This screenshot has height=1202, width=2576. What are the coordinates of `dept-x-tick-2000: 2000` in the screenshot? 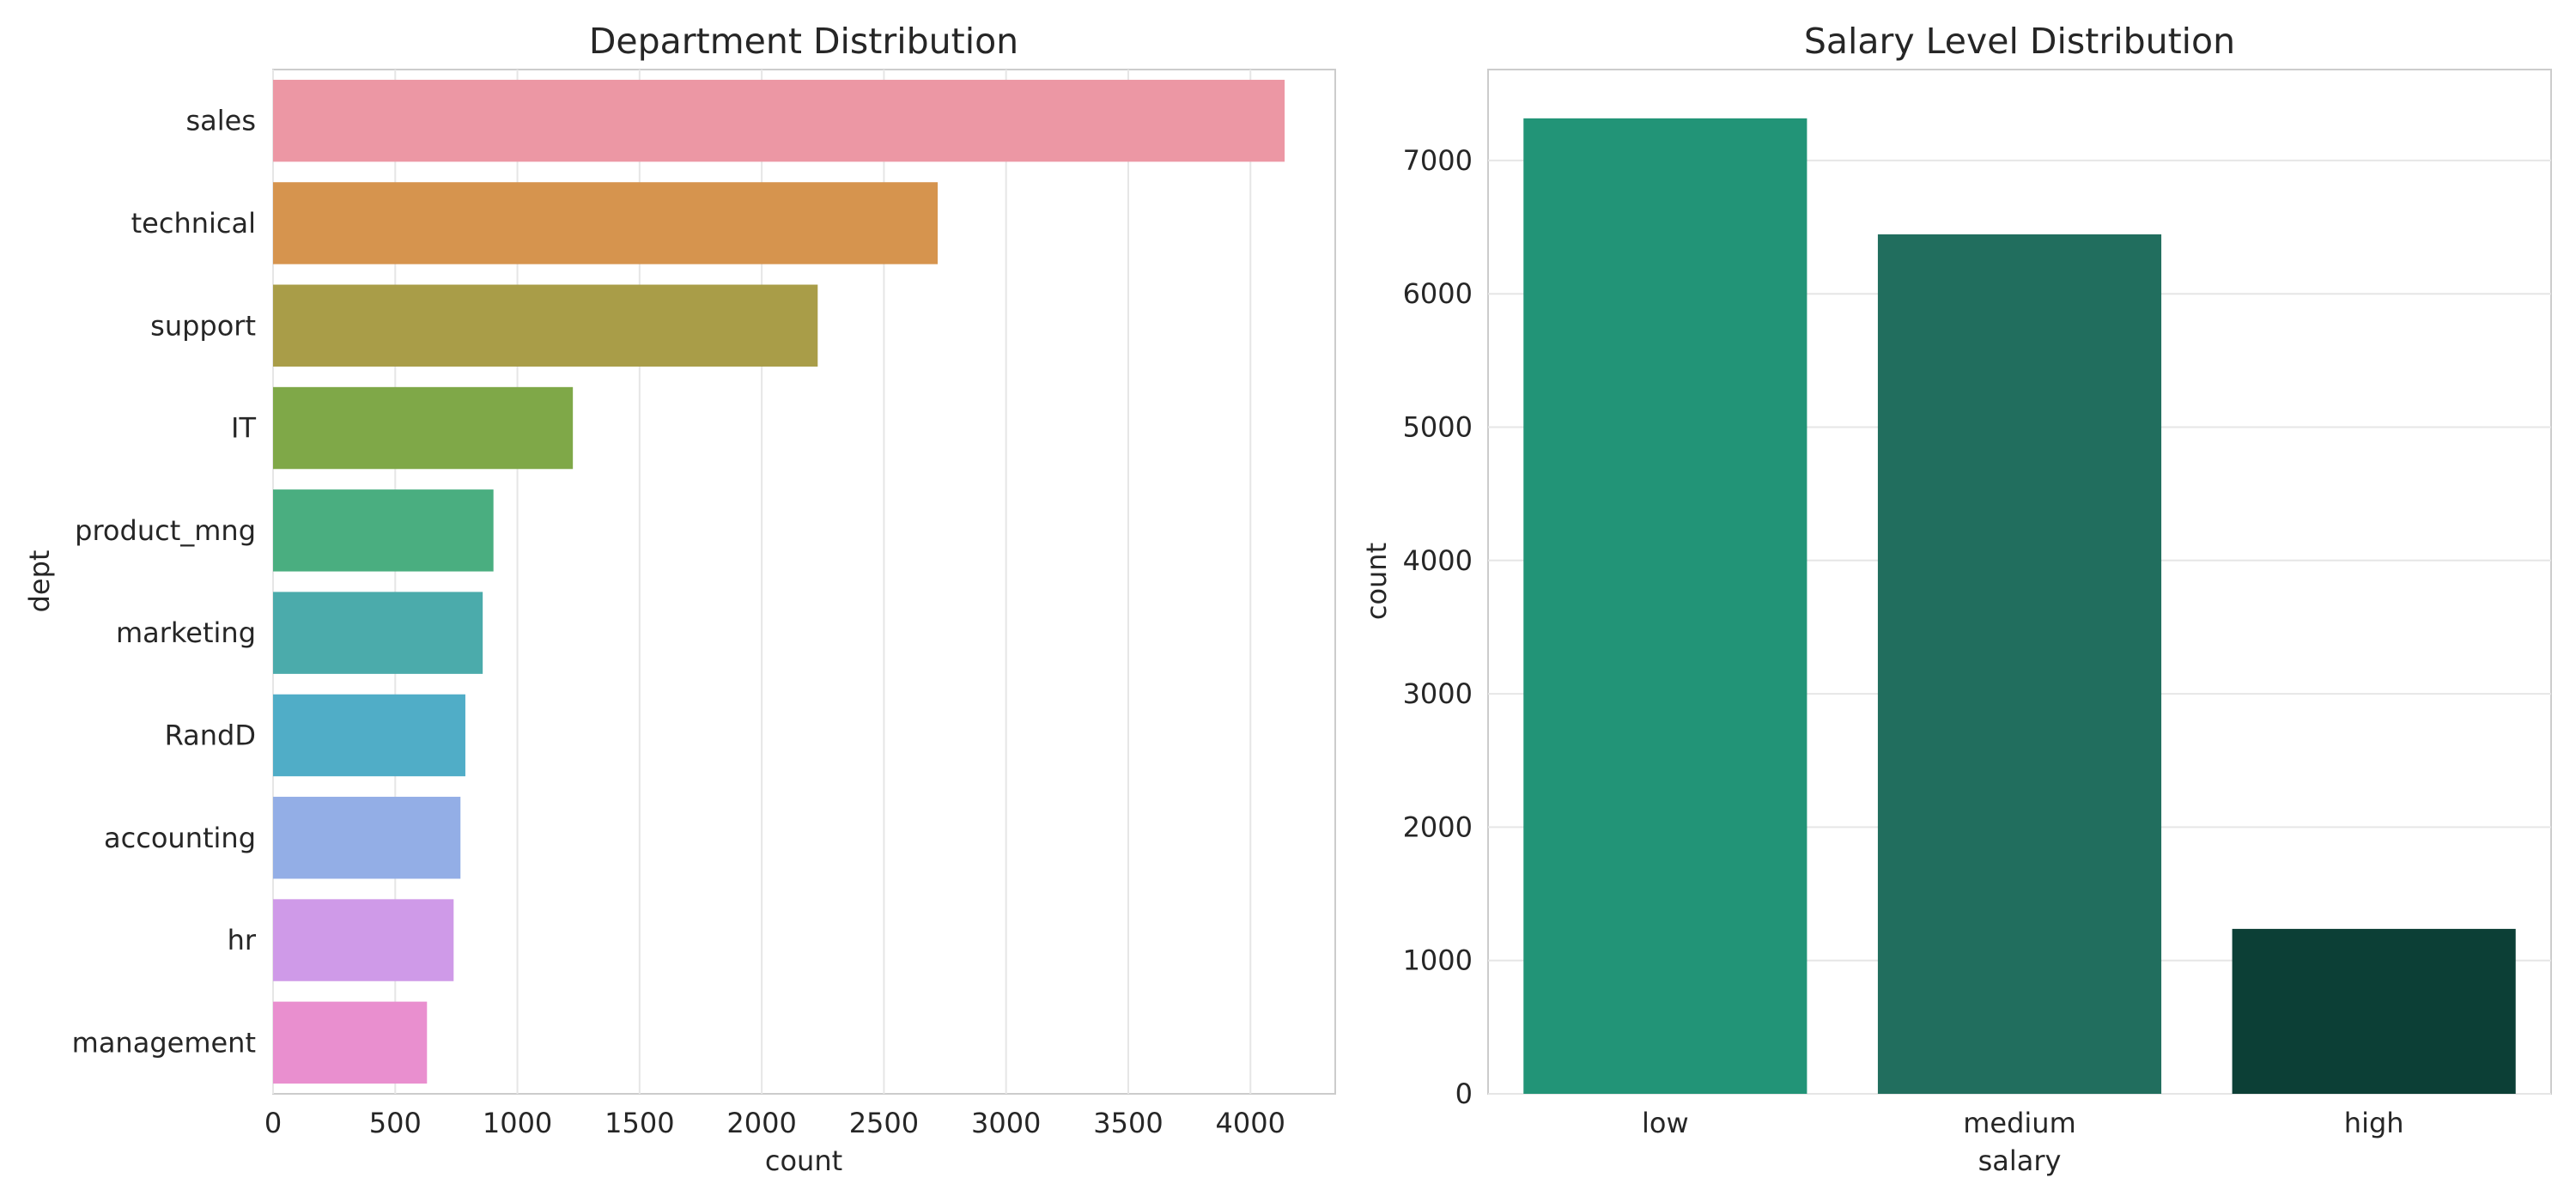 It's located at (761, 1123).